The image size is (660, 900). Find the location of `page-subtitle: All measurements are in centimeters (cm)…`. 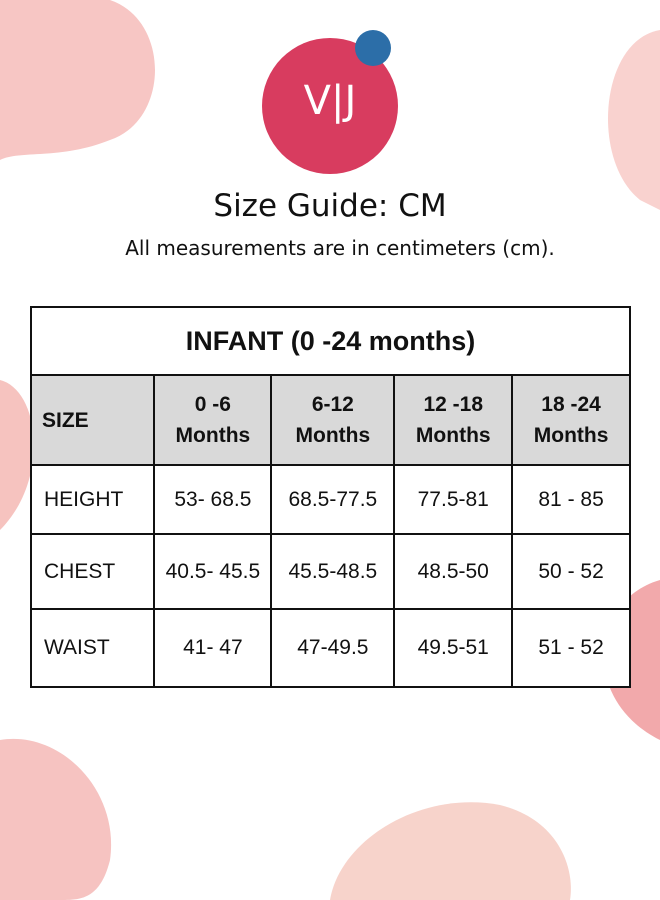

page-subtitle: All measurements are in centimeters (cm)… is located at coordinates (340, 248).